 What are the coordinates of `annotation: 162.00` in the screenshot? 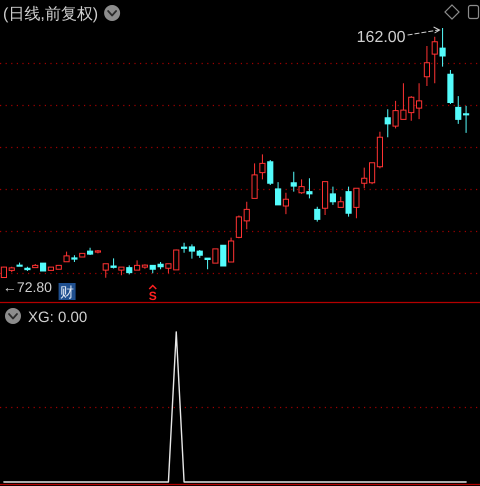 It's located at (381, 37).